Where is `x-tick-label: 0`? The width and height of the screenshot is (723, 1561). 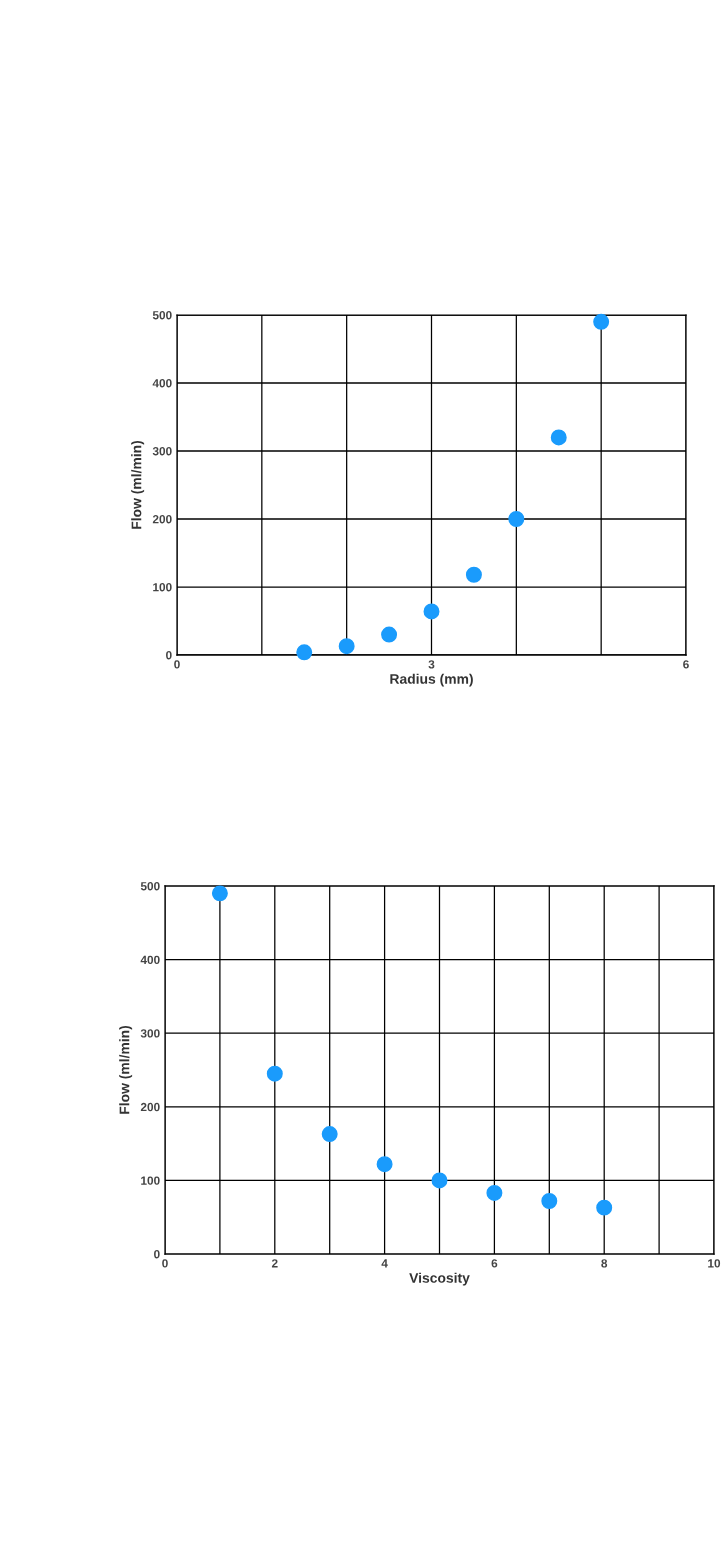
x-tick-label: 0 is located at coordinates (177, 664).